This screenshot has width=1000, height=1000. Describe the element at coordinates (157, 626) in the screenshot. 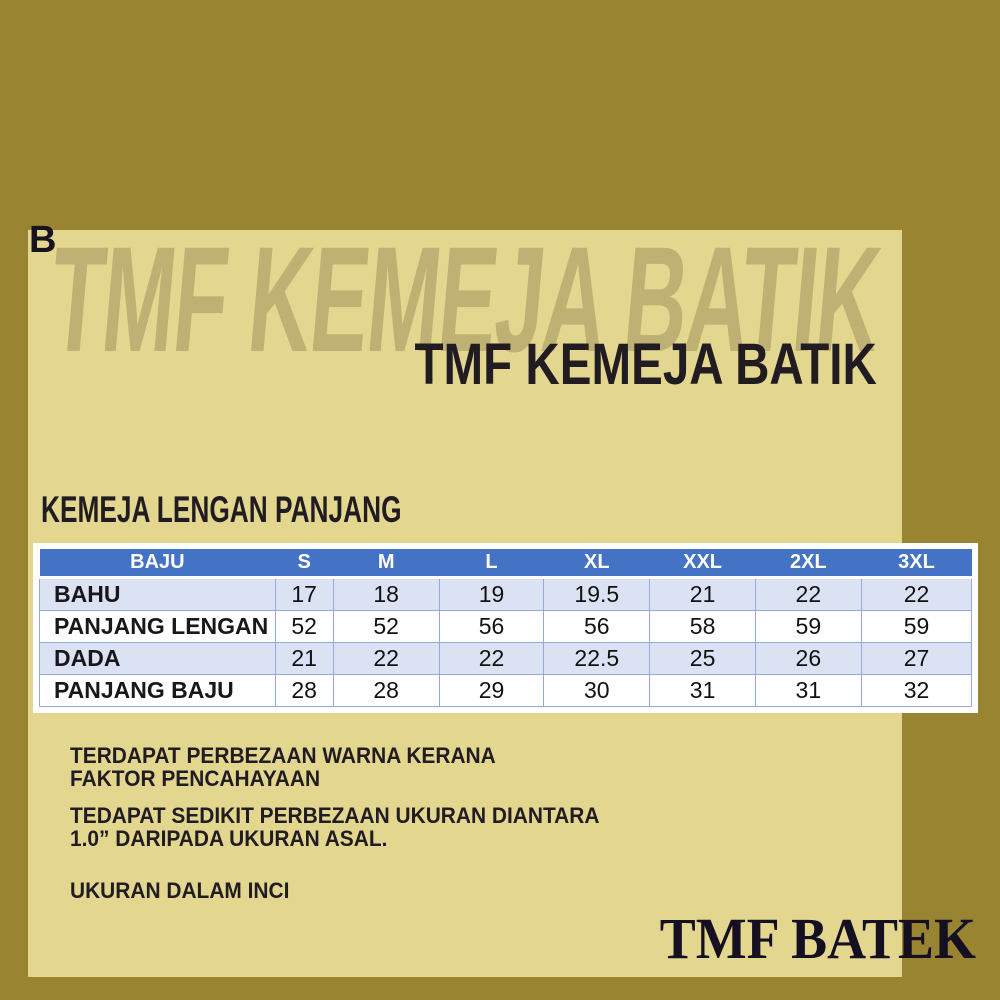

I see `row-label-cell: PANJANG LENGAN` at that location.